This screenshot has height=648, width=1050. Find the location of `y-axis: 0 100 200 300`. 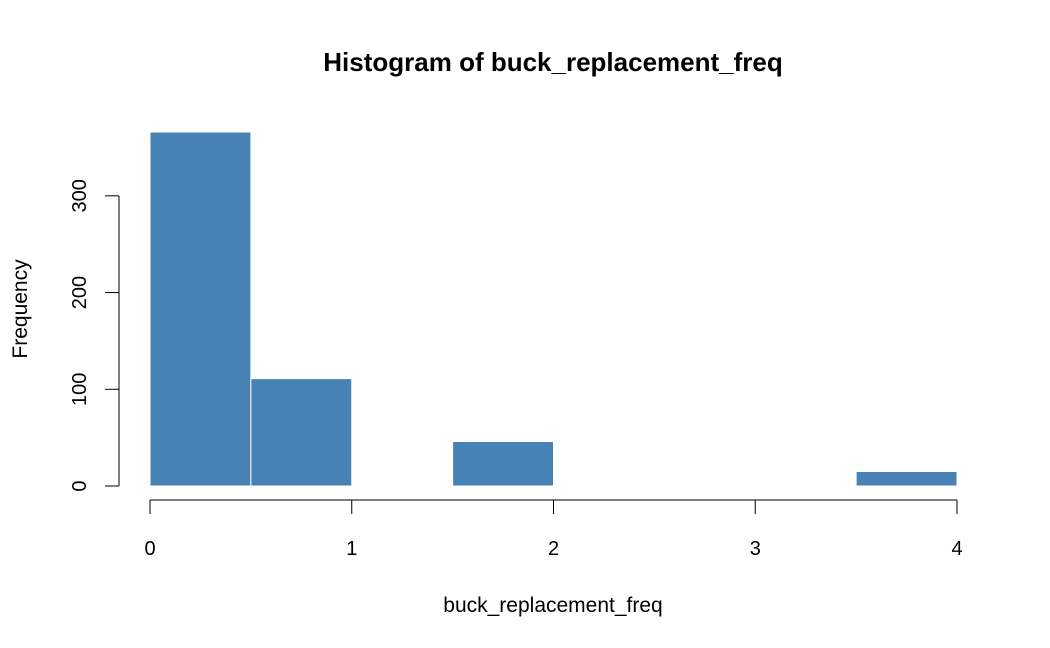

y-axis: 0 100 200 300 is located at coordinates (94, 335).